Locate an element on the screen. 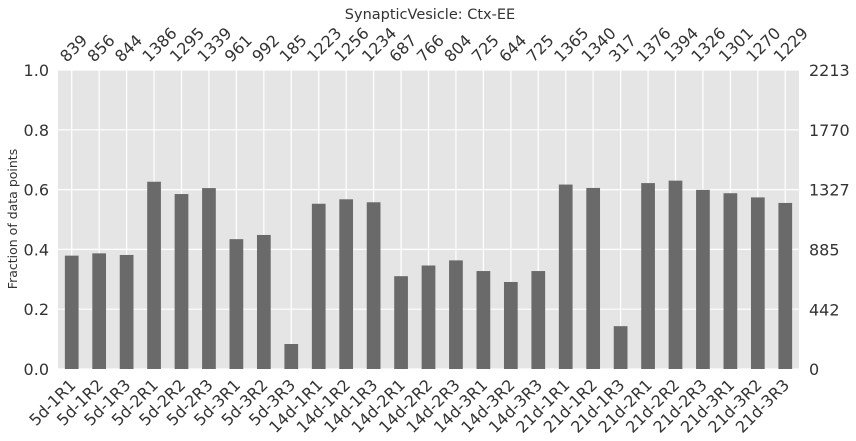 This screenshot has width=856, height=441. y-axis-label: Fraction of data points is located at coordinates (12, 219).